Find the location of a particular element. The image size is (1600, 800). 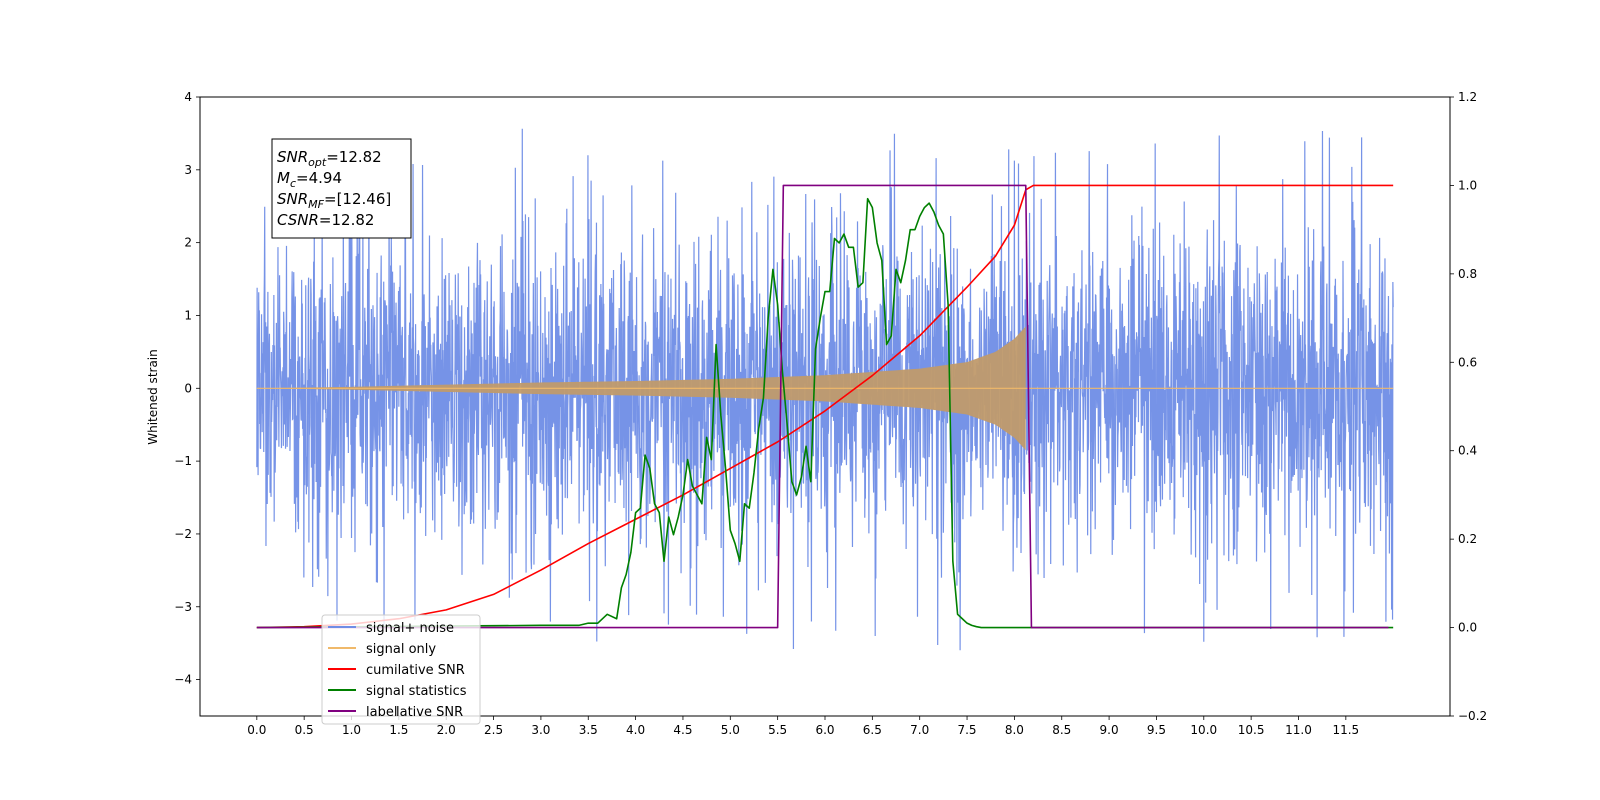

x-tick-label: 4.5 is located at coordinates (682, 730).